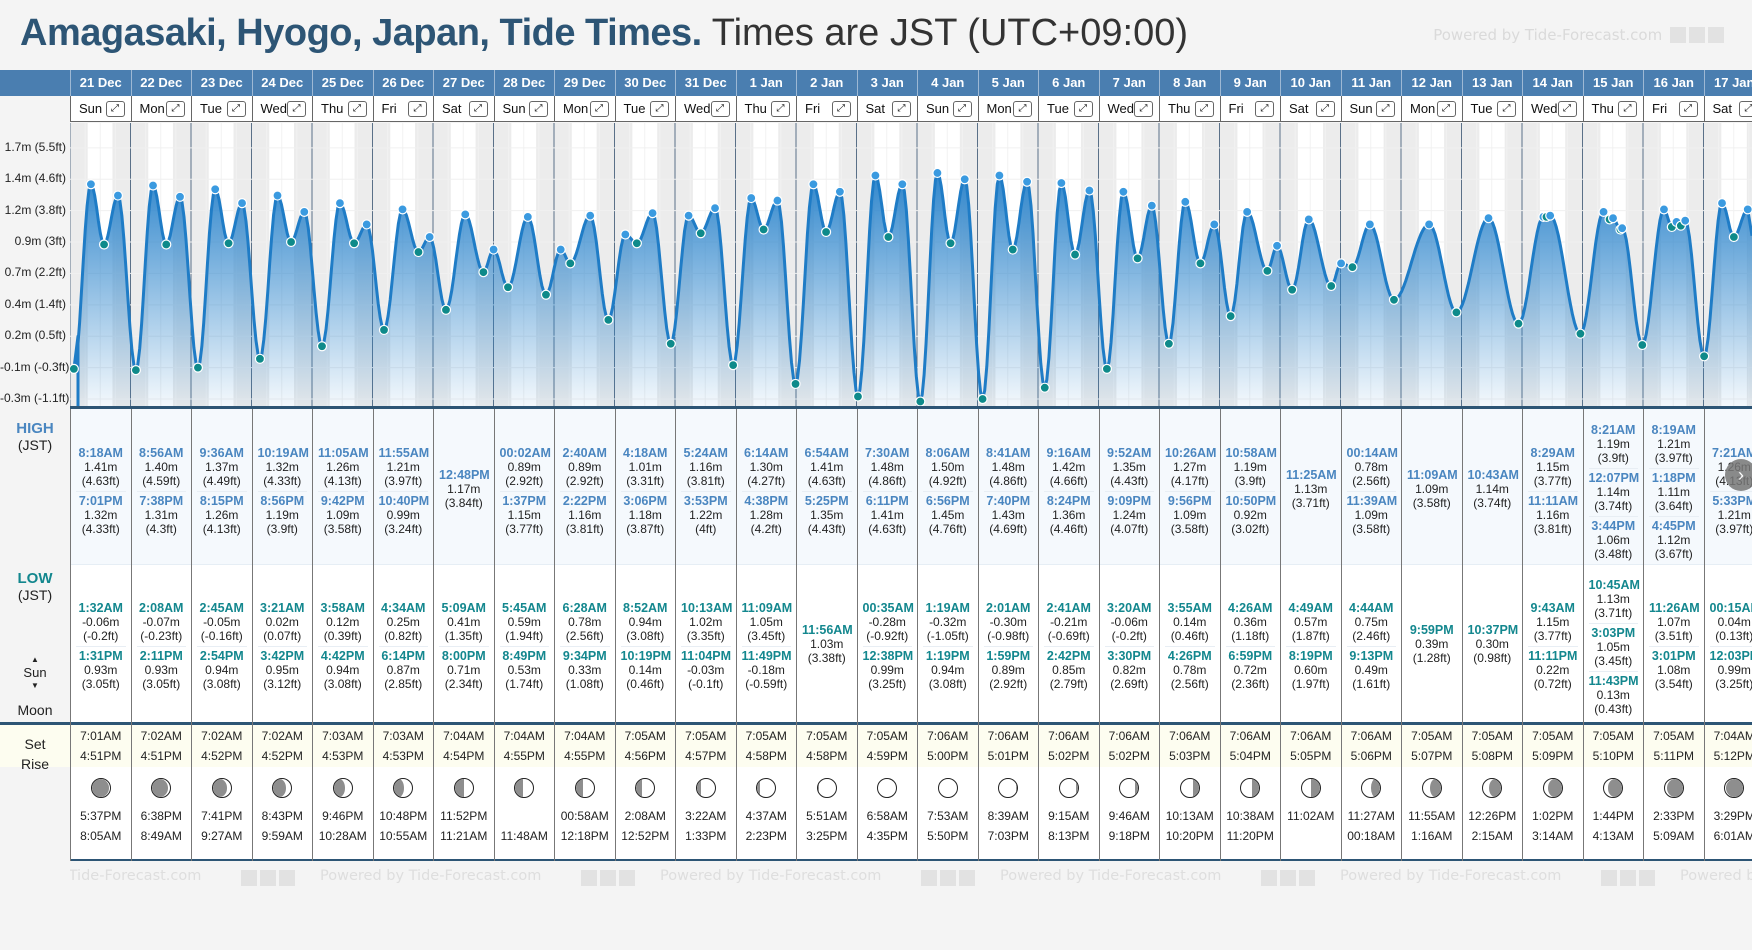  I want to click on high-tide-time: 7:21AM, so click(1731, 453).